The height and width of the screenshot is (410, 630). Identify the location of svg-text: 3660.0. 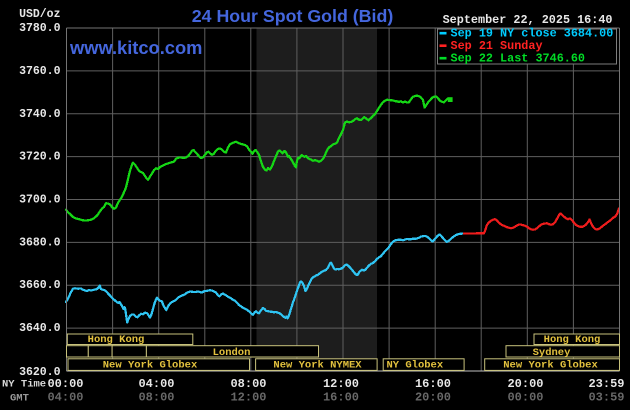
(40, 285).